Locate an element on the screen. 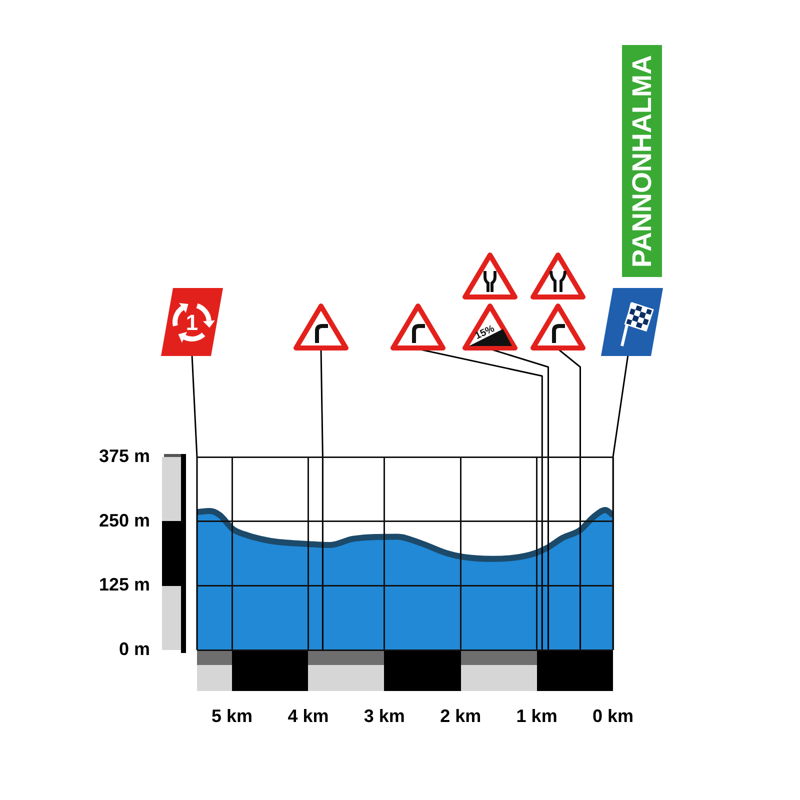 The width and height of the screenshot is (800, 800). y-tick-label: 125 m is located at coordinates (124, 584).